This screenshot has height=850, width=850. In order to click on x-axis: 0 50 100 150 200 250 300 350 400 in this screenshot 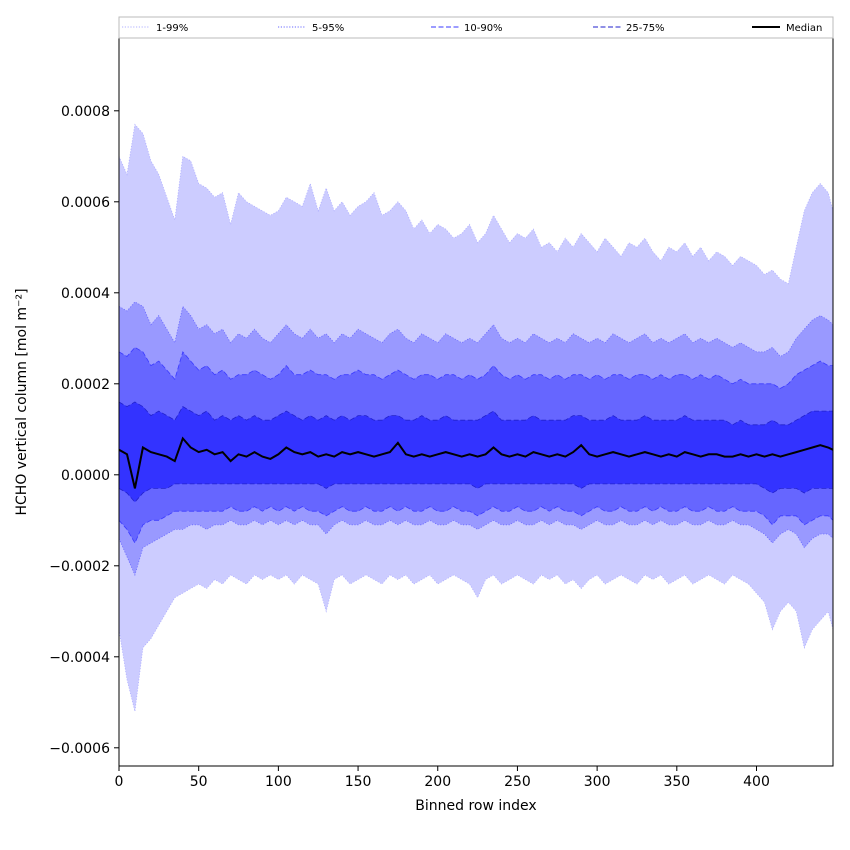, I will do `click(442, 778)`.